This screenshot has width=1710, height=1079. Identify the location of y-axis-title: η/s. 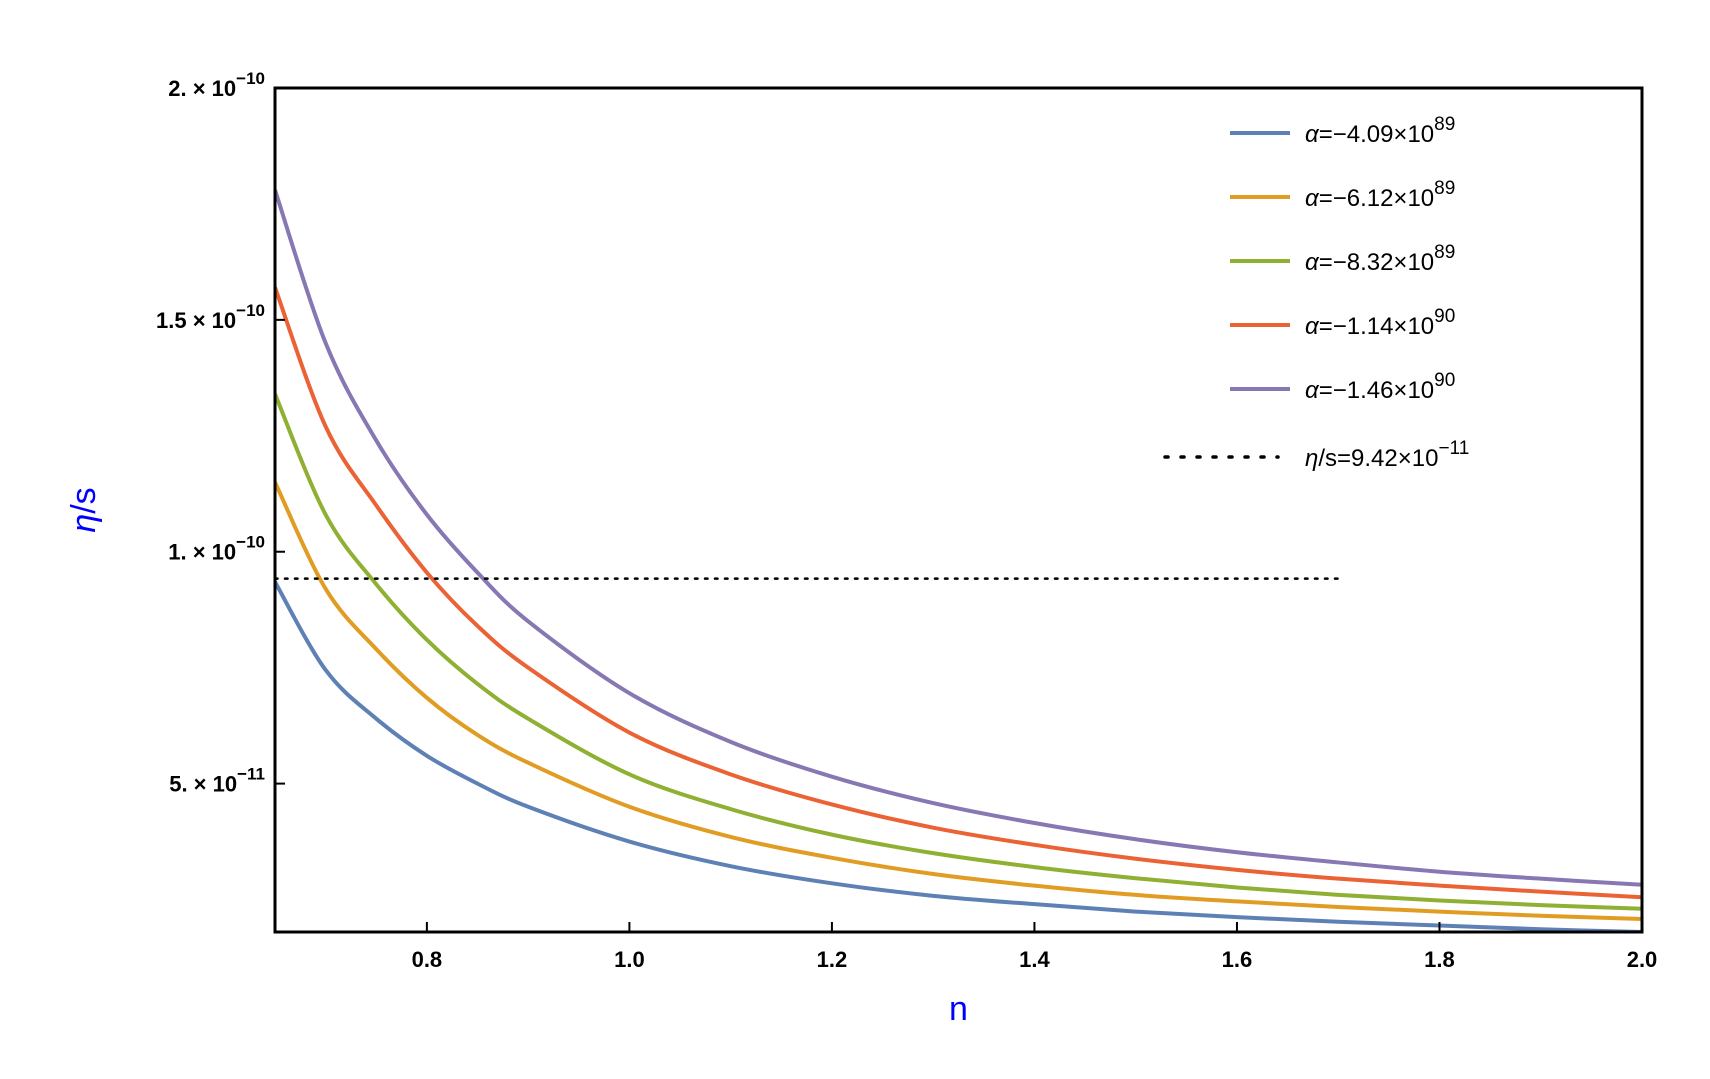
(84, 509).